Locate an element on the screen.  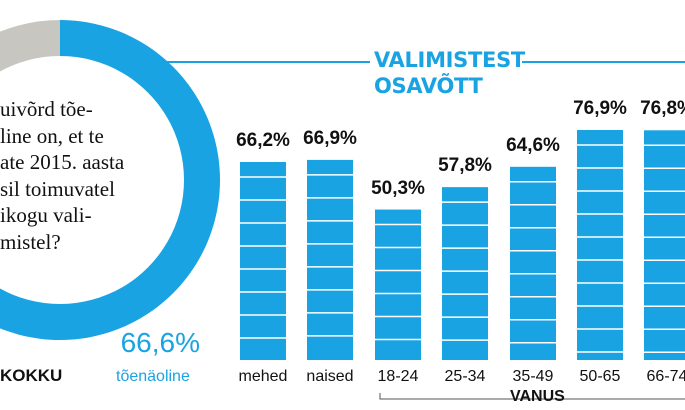
vanus-bracket is located at coordinates (532, 396).